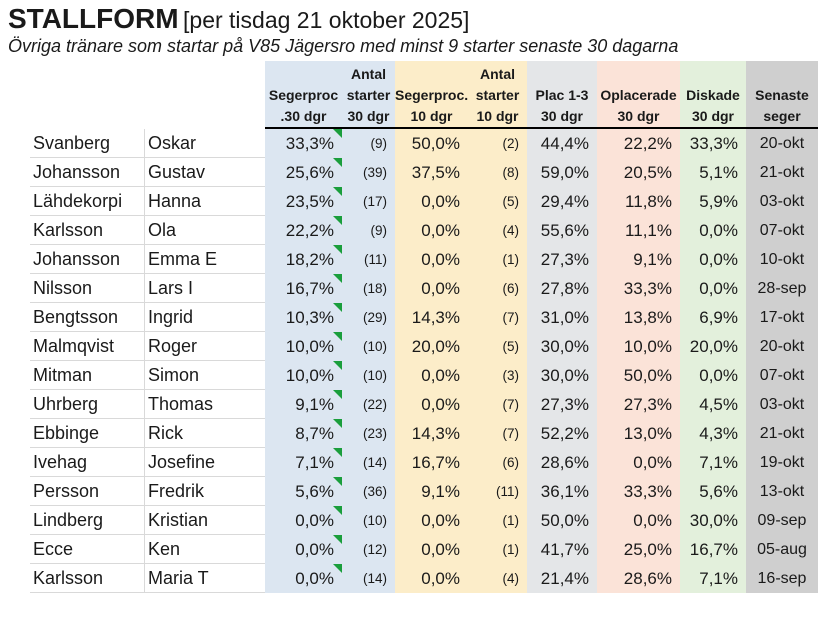  I want to click on cell-lastname: Lähdekorpi, so click(87, 201).